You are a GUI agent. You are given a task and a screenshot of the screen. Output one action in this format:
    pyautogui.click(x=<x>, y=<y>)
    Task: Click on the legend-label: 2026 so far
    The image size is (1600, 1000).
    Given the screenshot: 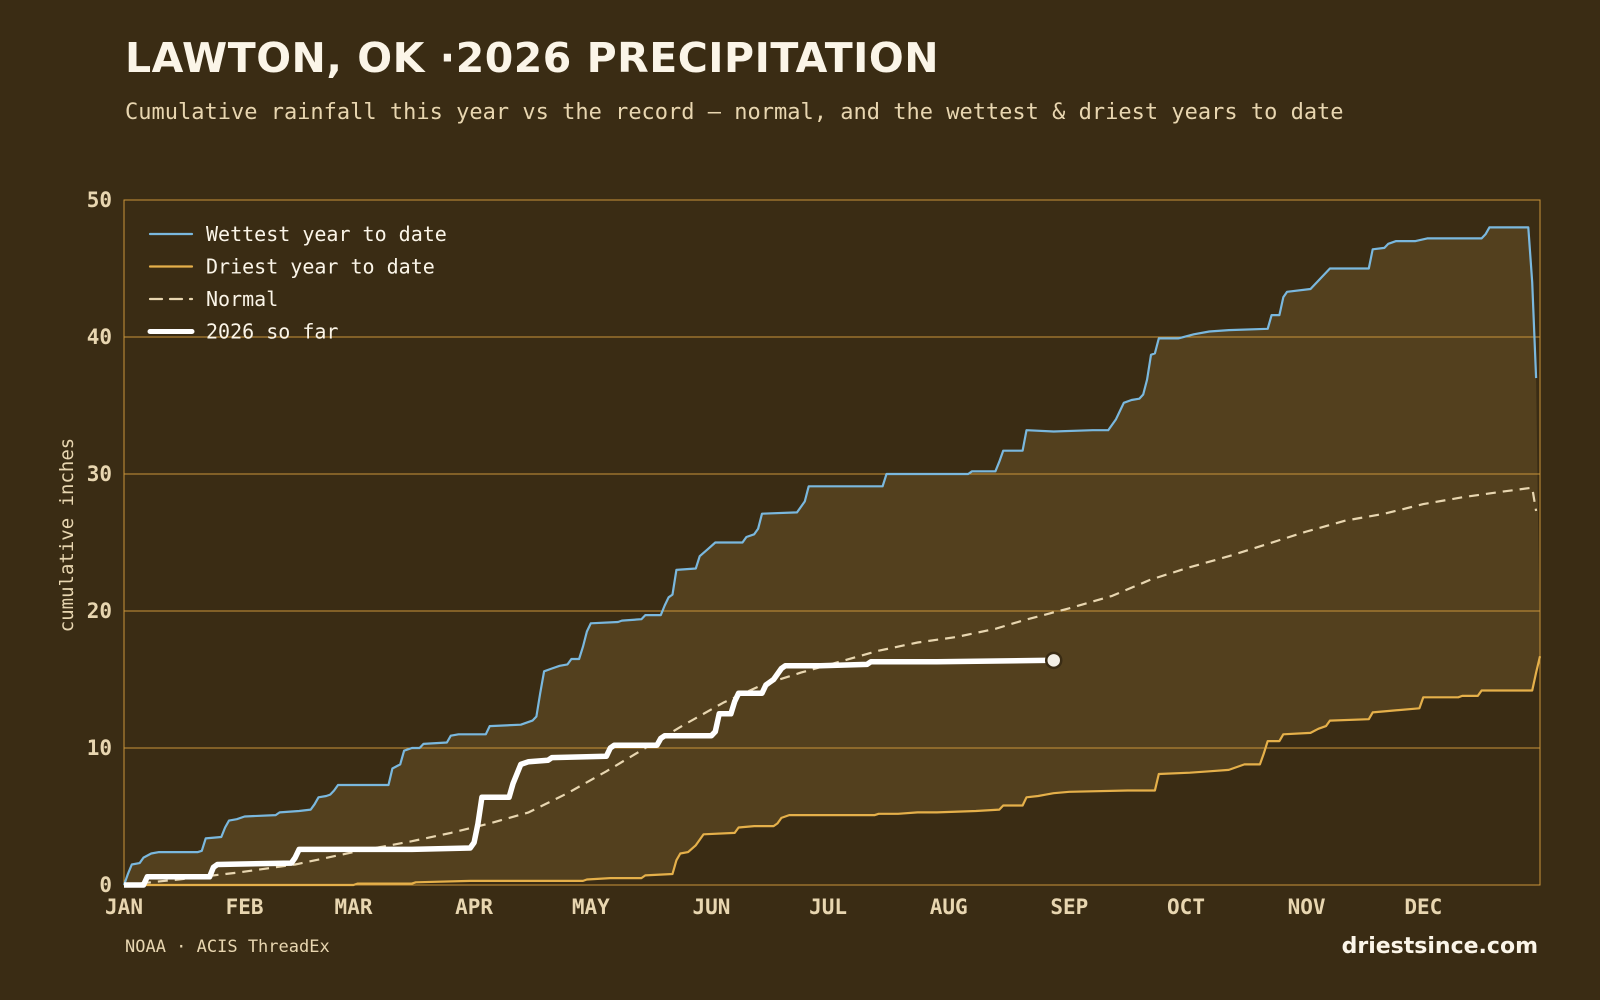 What is the action you would take?
    pyautogui.click(x=272, y=332)
    